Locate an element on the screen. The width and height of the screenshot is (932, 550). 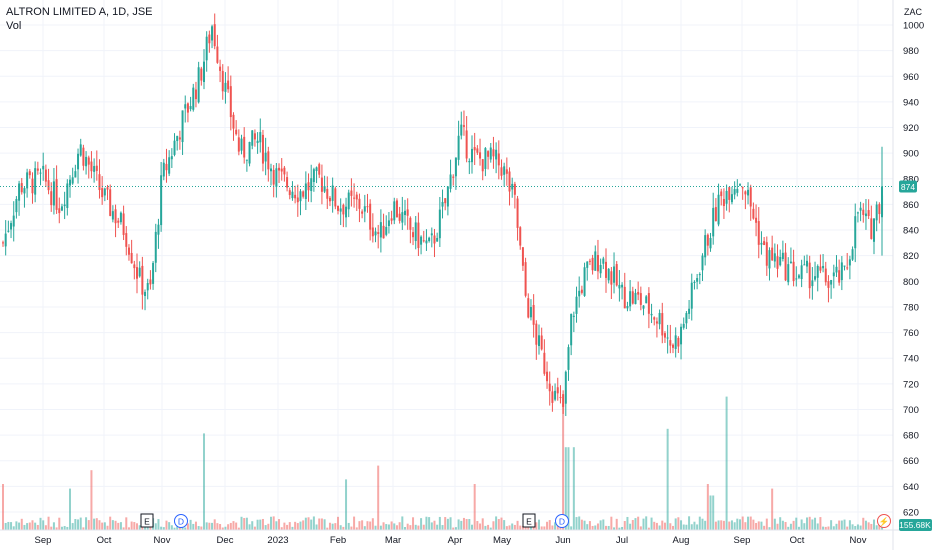
x-tick-label: May is located at coordinates (502, 540).